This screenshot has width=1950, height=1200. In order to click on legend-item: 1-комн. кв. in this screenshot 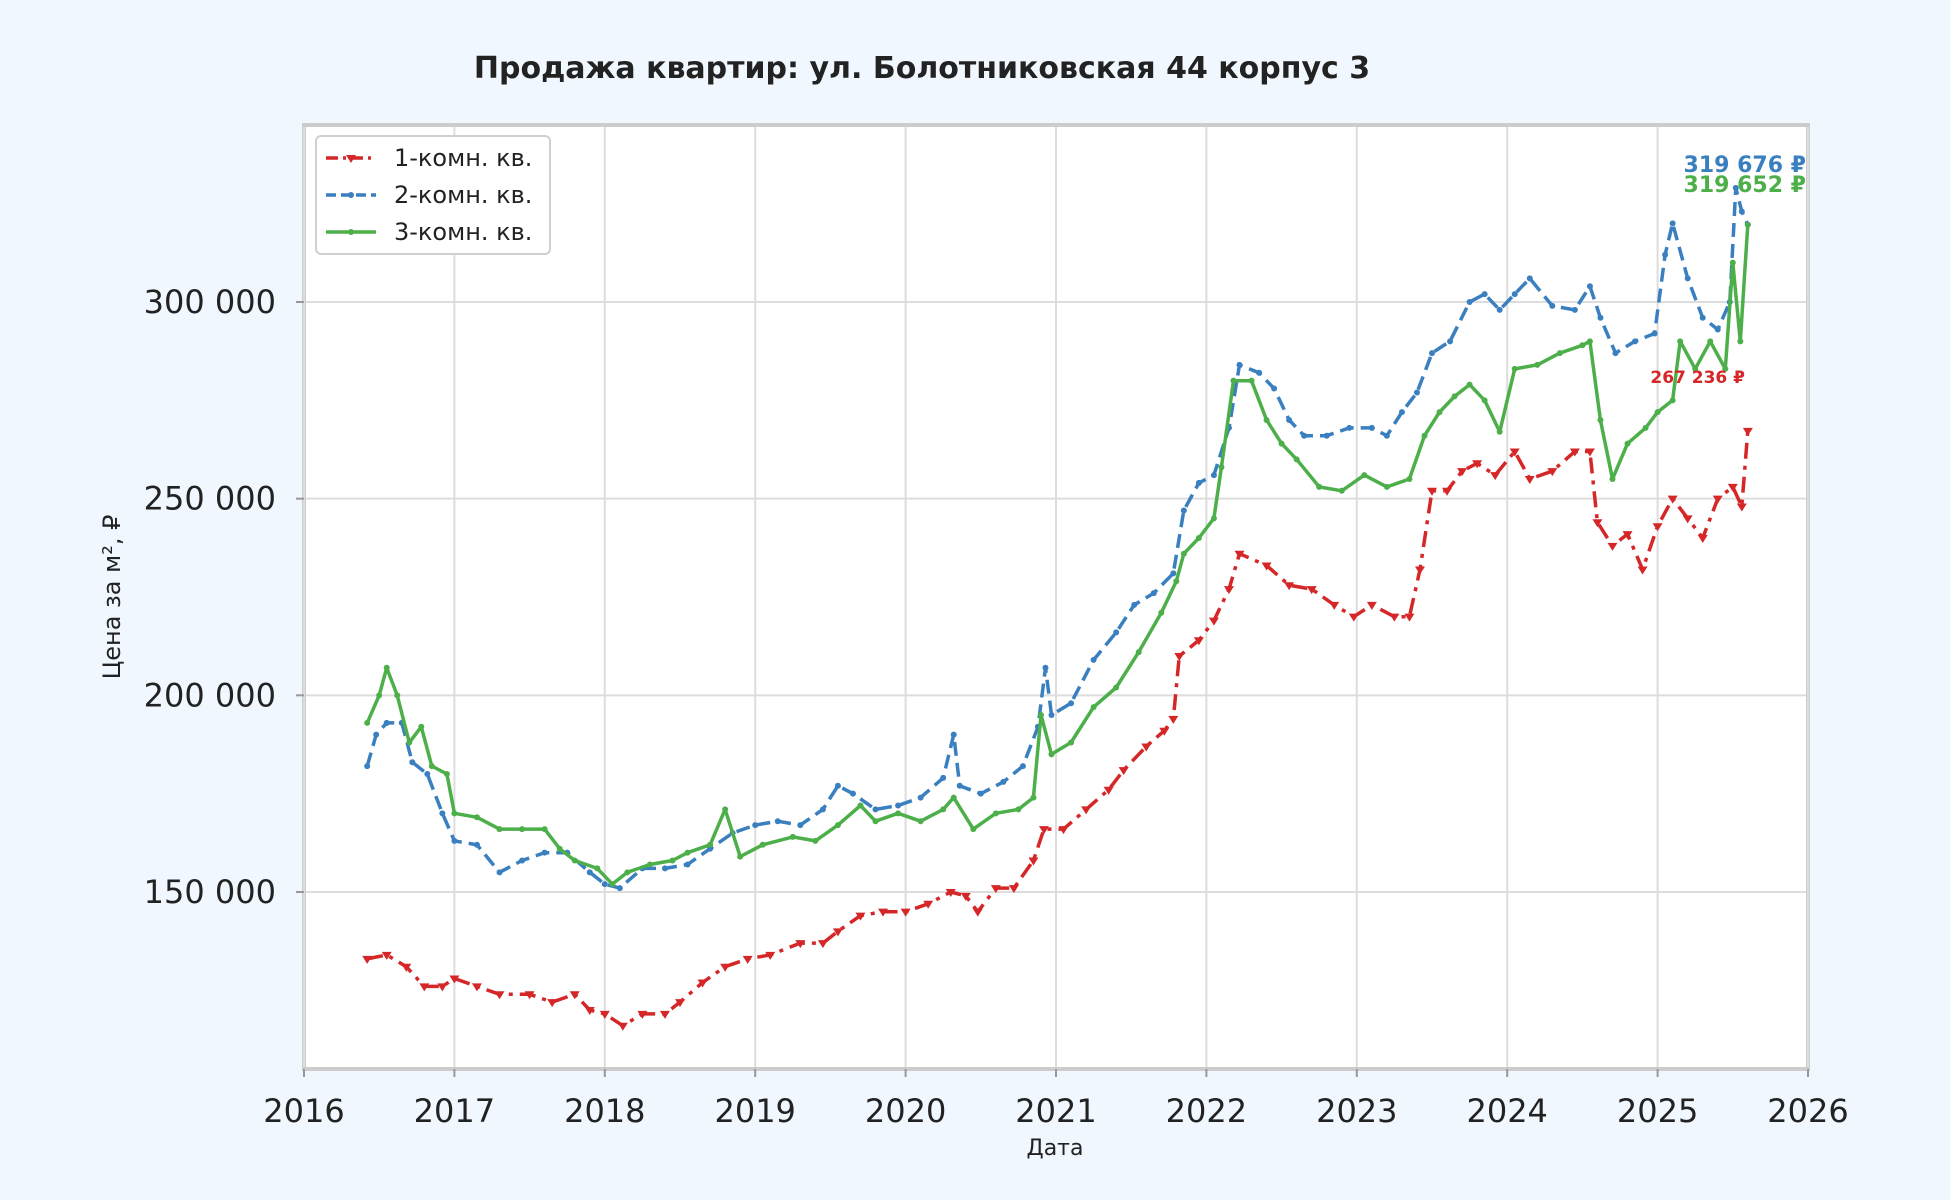, I will do `click(429, 158)`.